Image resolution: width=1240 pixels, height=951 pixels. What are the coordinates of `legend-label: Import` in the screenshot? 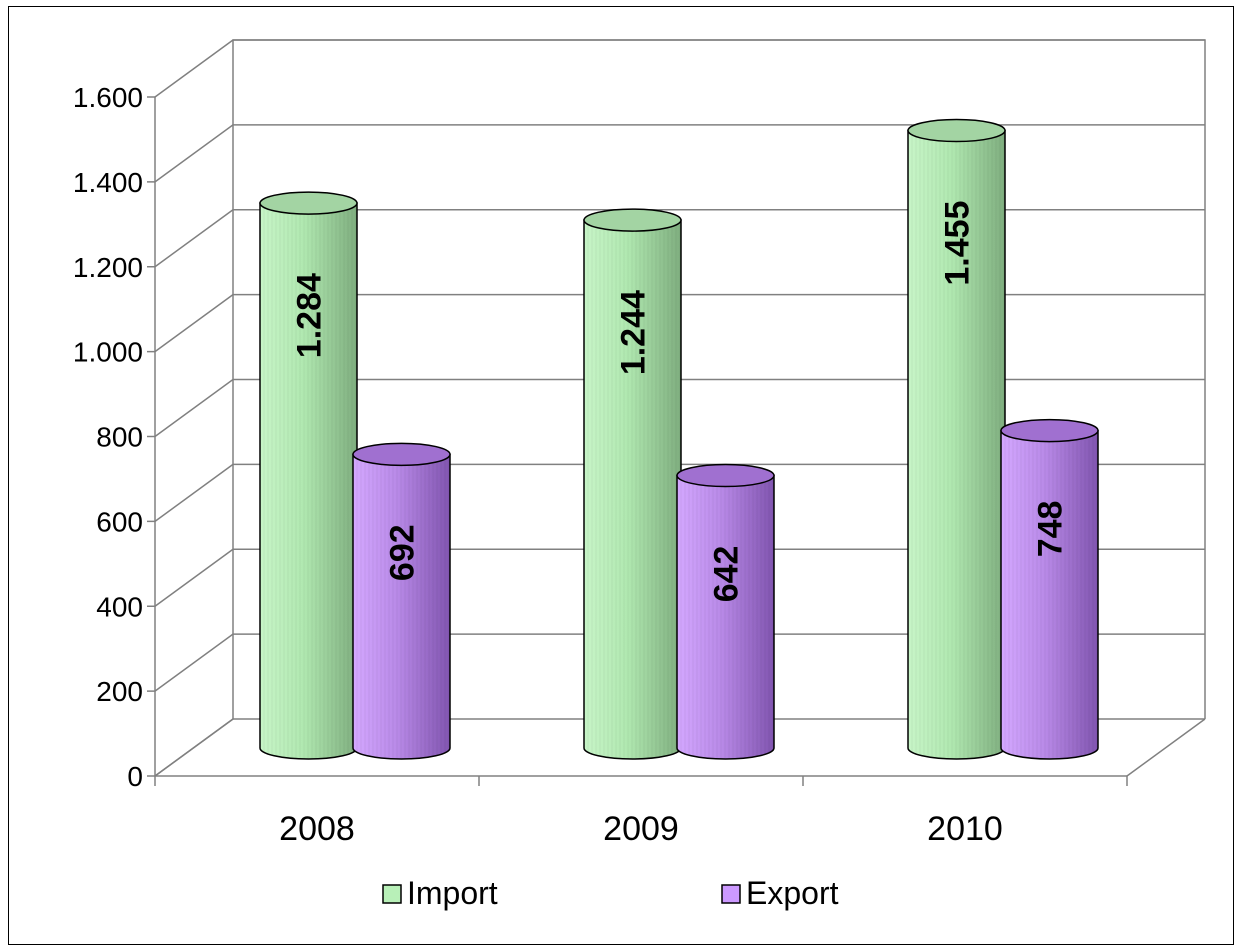 It's located at (452, 893).